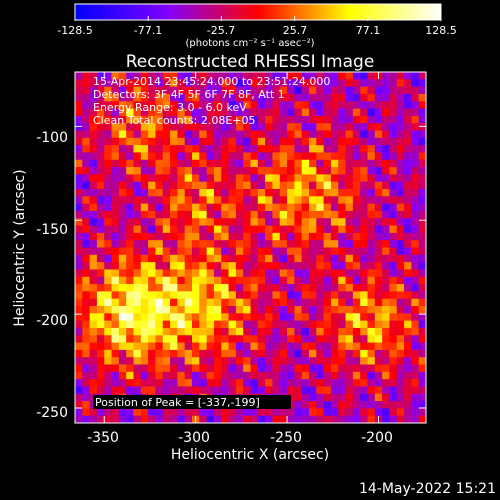 The image size is (500, 500). I want to click on x-tick-label: -350, so click(103, 438).